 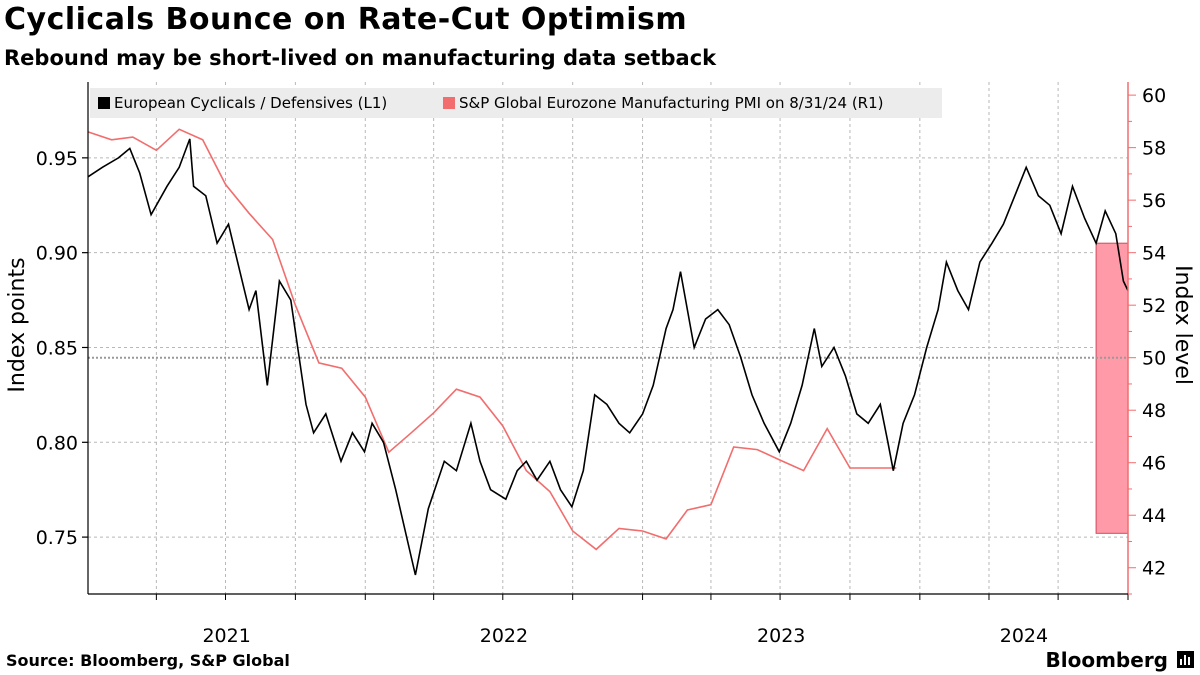 I want to click on brand-logo-text: Bloomberg, so click(x=1106, y=660).